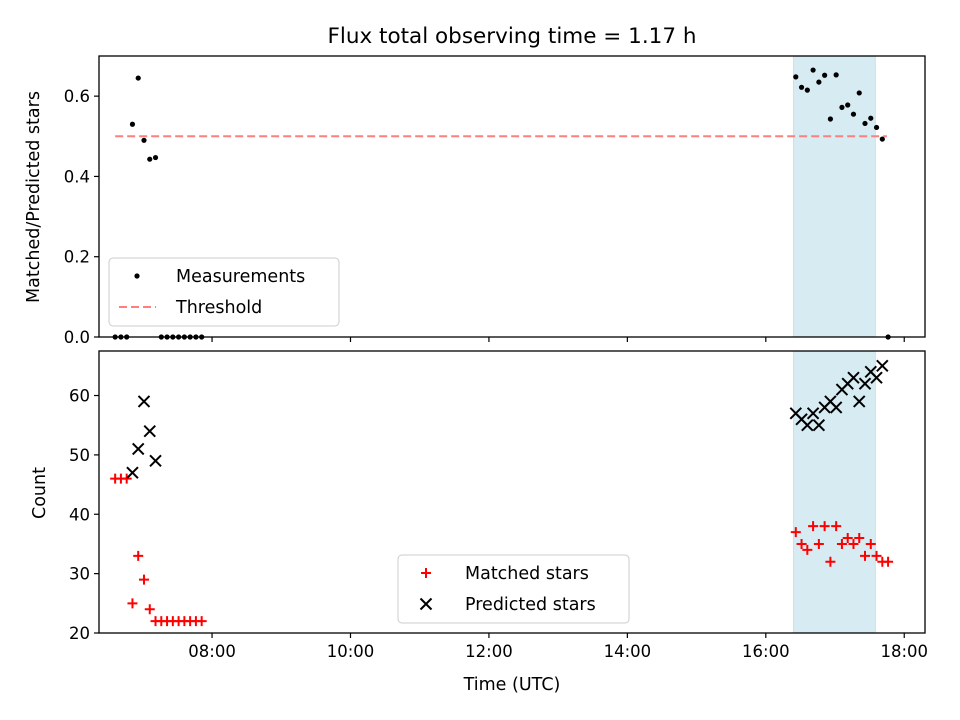 This screenshot has height=720, width=960. What do you see at coordinates (512, 36) in the screenshot?
I see `figure-title: Flux total observing time = 1.17 h` at bounding box center [512, 36].